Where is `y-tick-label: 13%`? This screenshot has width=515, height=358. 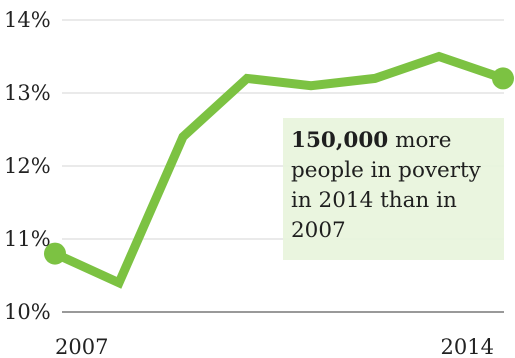 y-tick-label: 13% is located at coordinates (27, 93).